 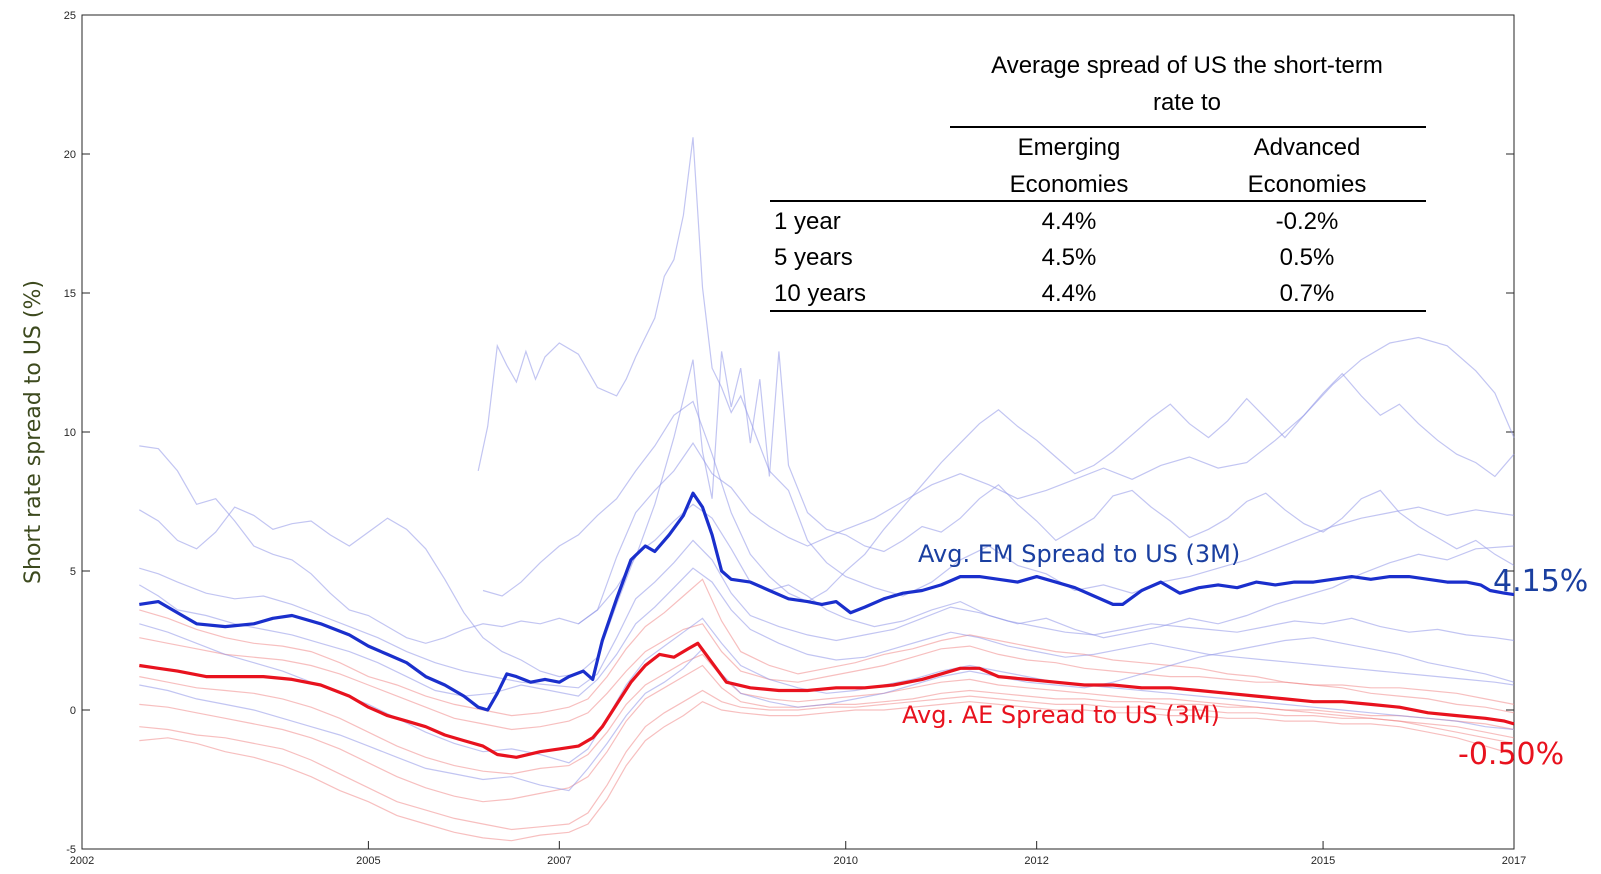 I want to click on table-col-em-line1: Emerging, so click(x=1069, y=147).